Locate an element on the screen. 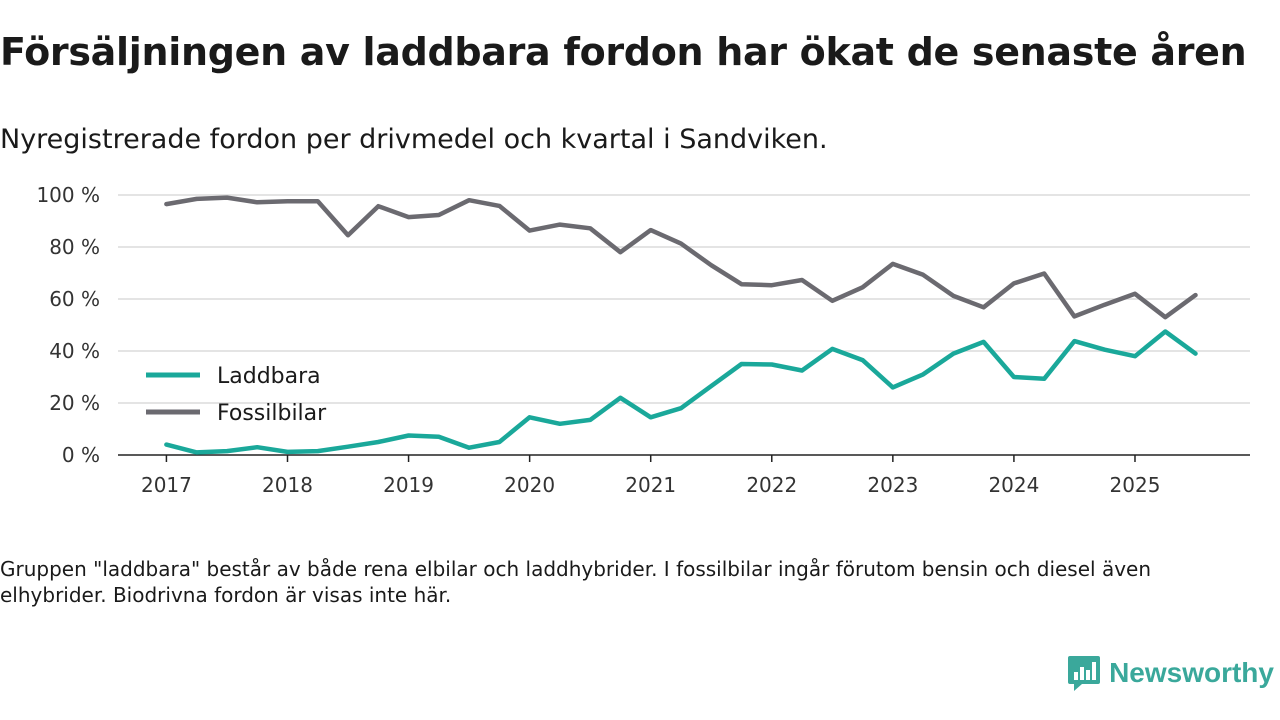 This screenshot has height=720, width=1280. x-axis is located at coordinates (684, 458).